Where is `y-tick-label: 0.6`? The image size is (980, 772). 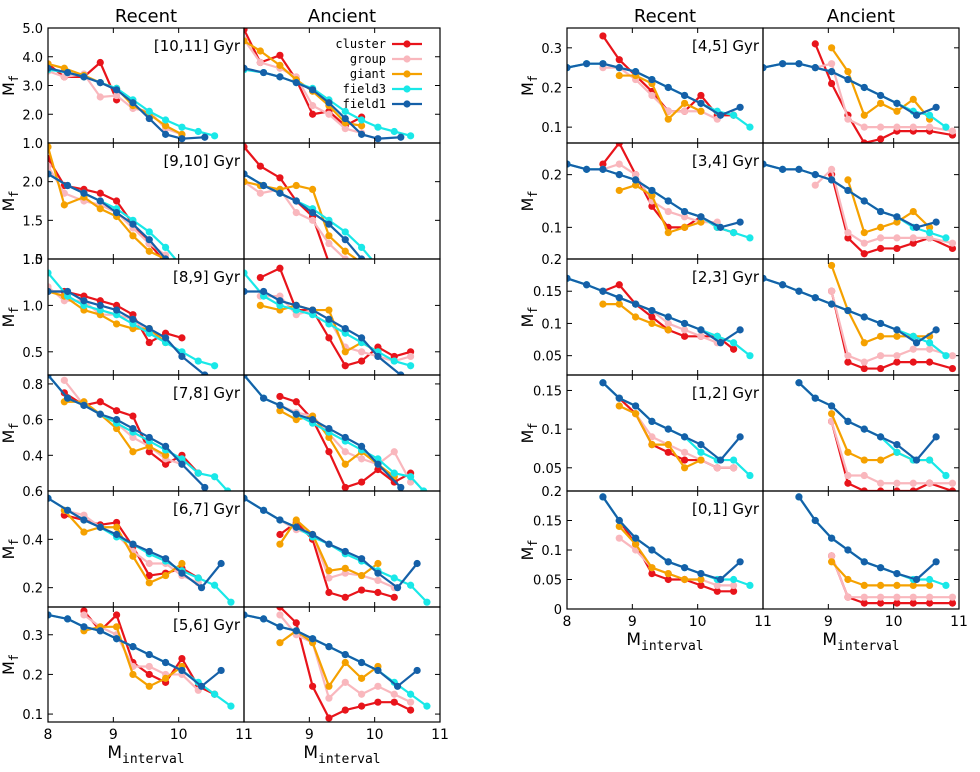 y-tick-label: 0.6 is located at coordinates (32, 492).